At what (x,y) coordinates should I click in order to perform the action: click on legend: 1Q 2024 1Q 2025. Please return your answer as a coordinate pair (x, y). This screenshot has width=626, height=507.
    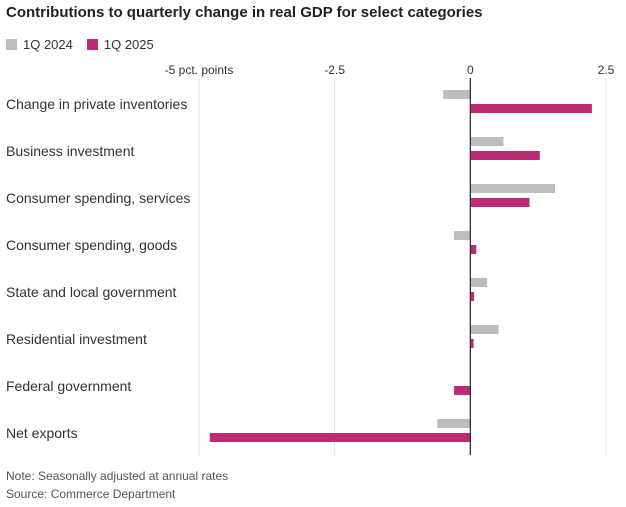
    Looking at the image, I should click on (80, 44).